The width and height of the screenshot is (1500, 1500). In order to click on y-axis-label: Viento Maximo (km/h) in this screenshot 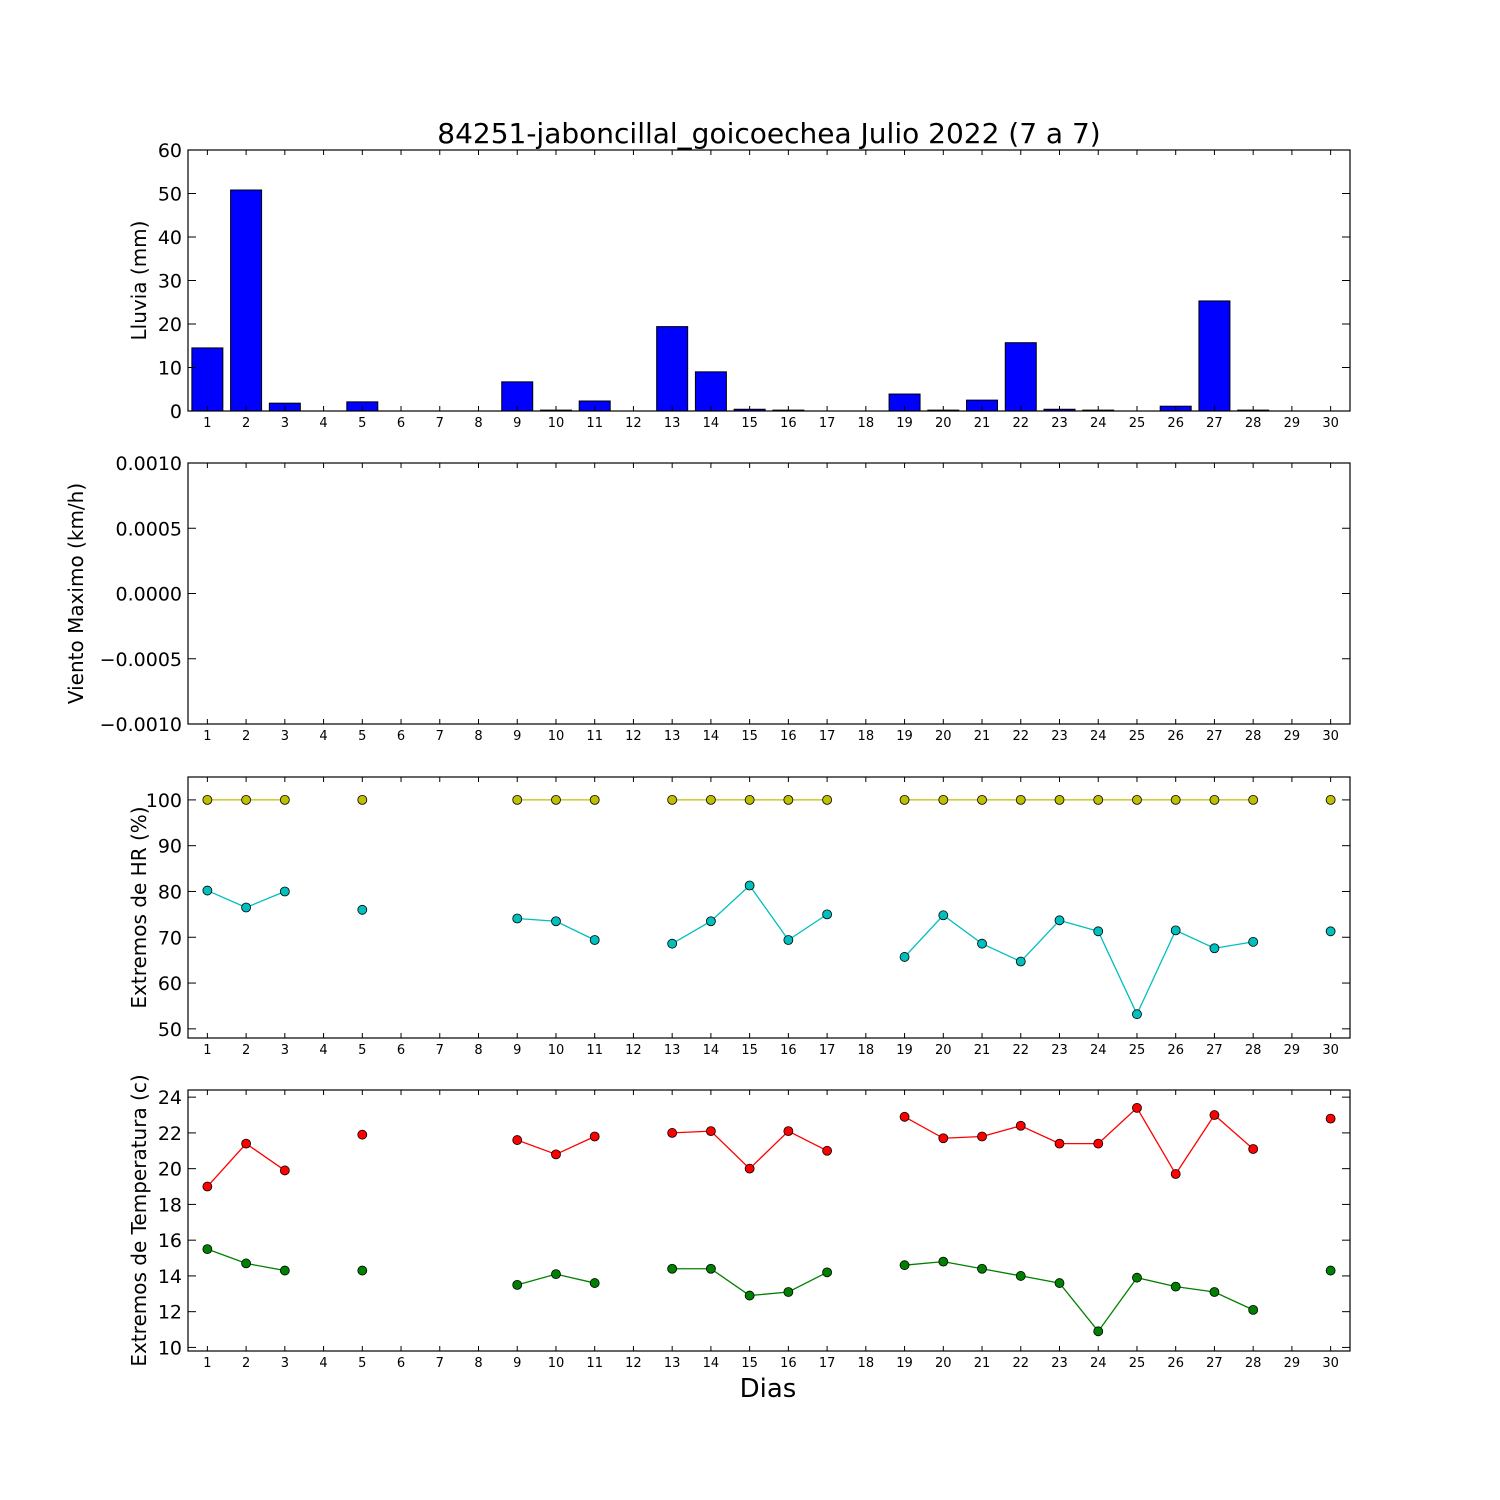, I will do `click(76, 593)`.